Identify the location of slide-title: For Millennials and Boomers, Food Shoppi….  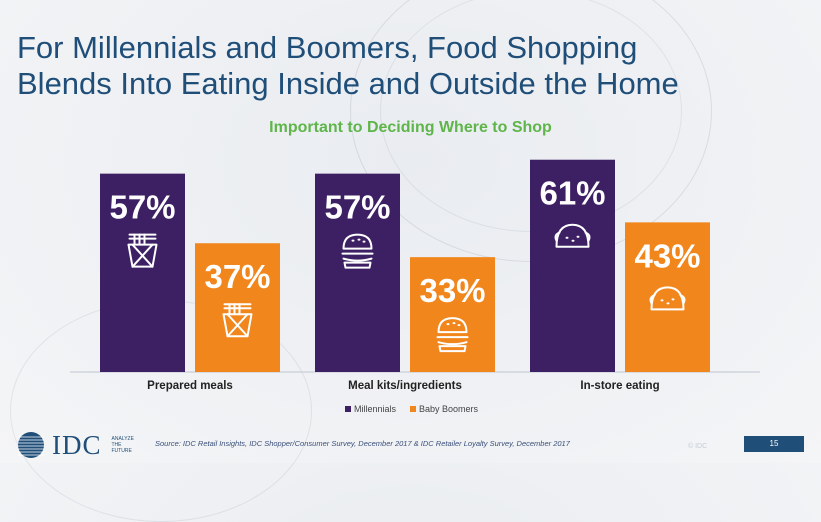
(417, 66).